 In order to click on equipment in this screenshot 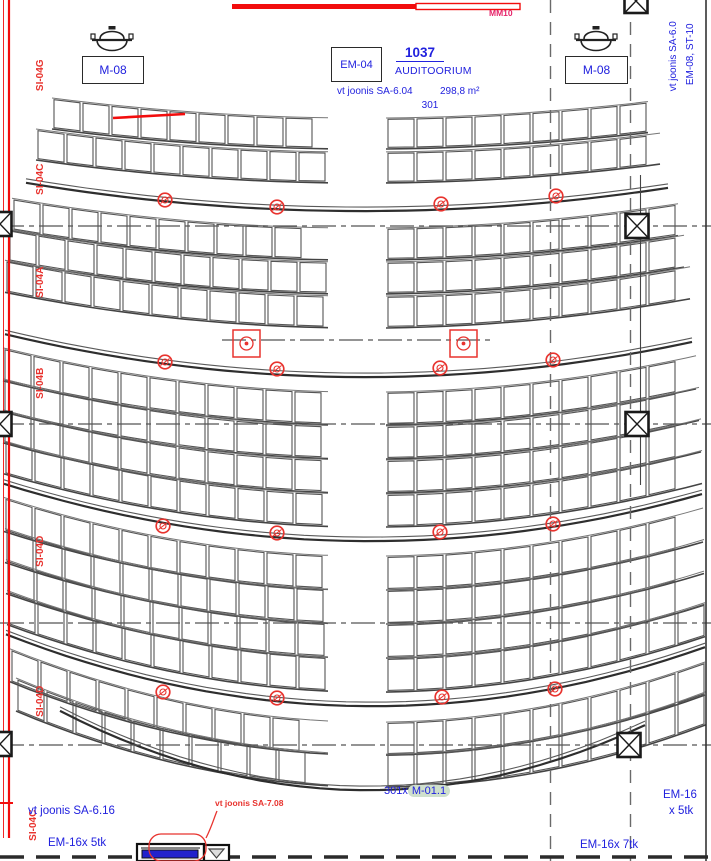, I will do `click(354, 39)`.